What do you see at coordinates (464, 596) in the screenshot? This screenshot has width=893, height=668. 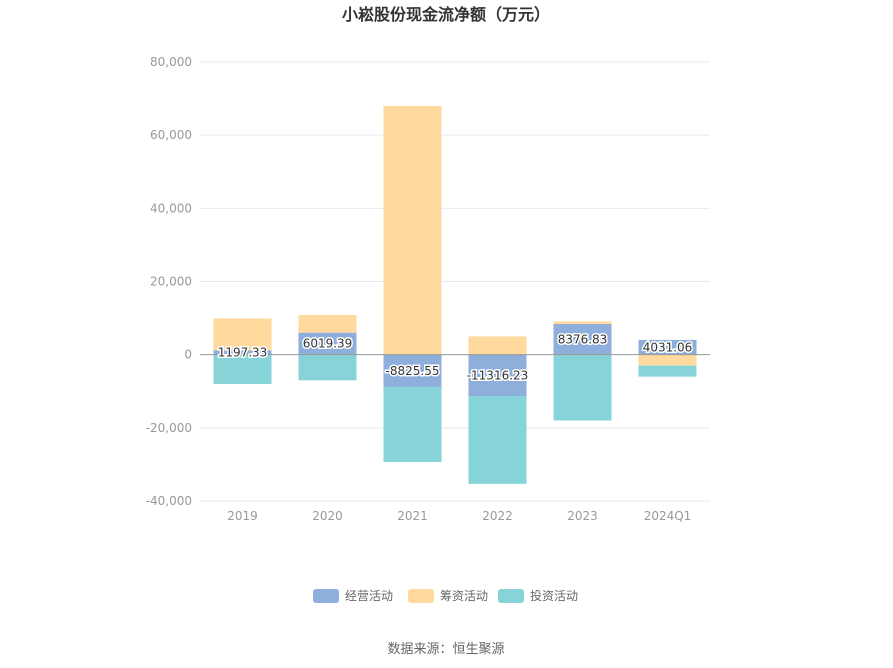 I see `legend-label: 筹资活动` at bounding box center [464, 596].